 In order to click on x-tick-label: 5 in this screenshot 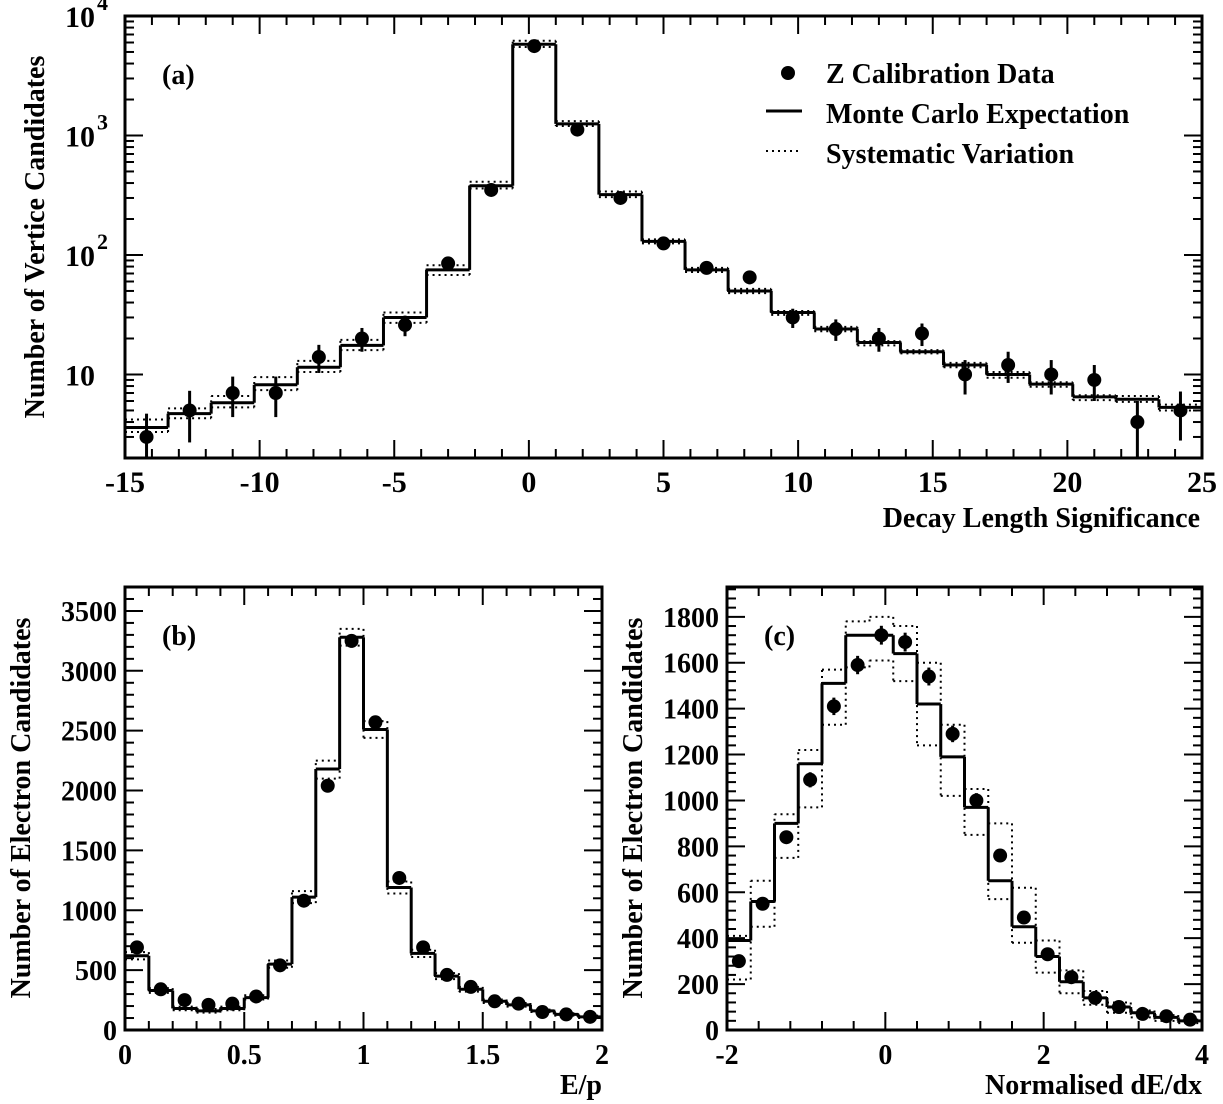, I will do `click(663, 482)`.